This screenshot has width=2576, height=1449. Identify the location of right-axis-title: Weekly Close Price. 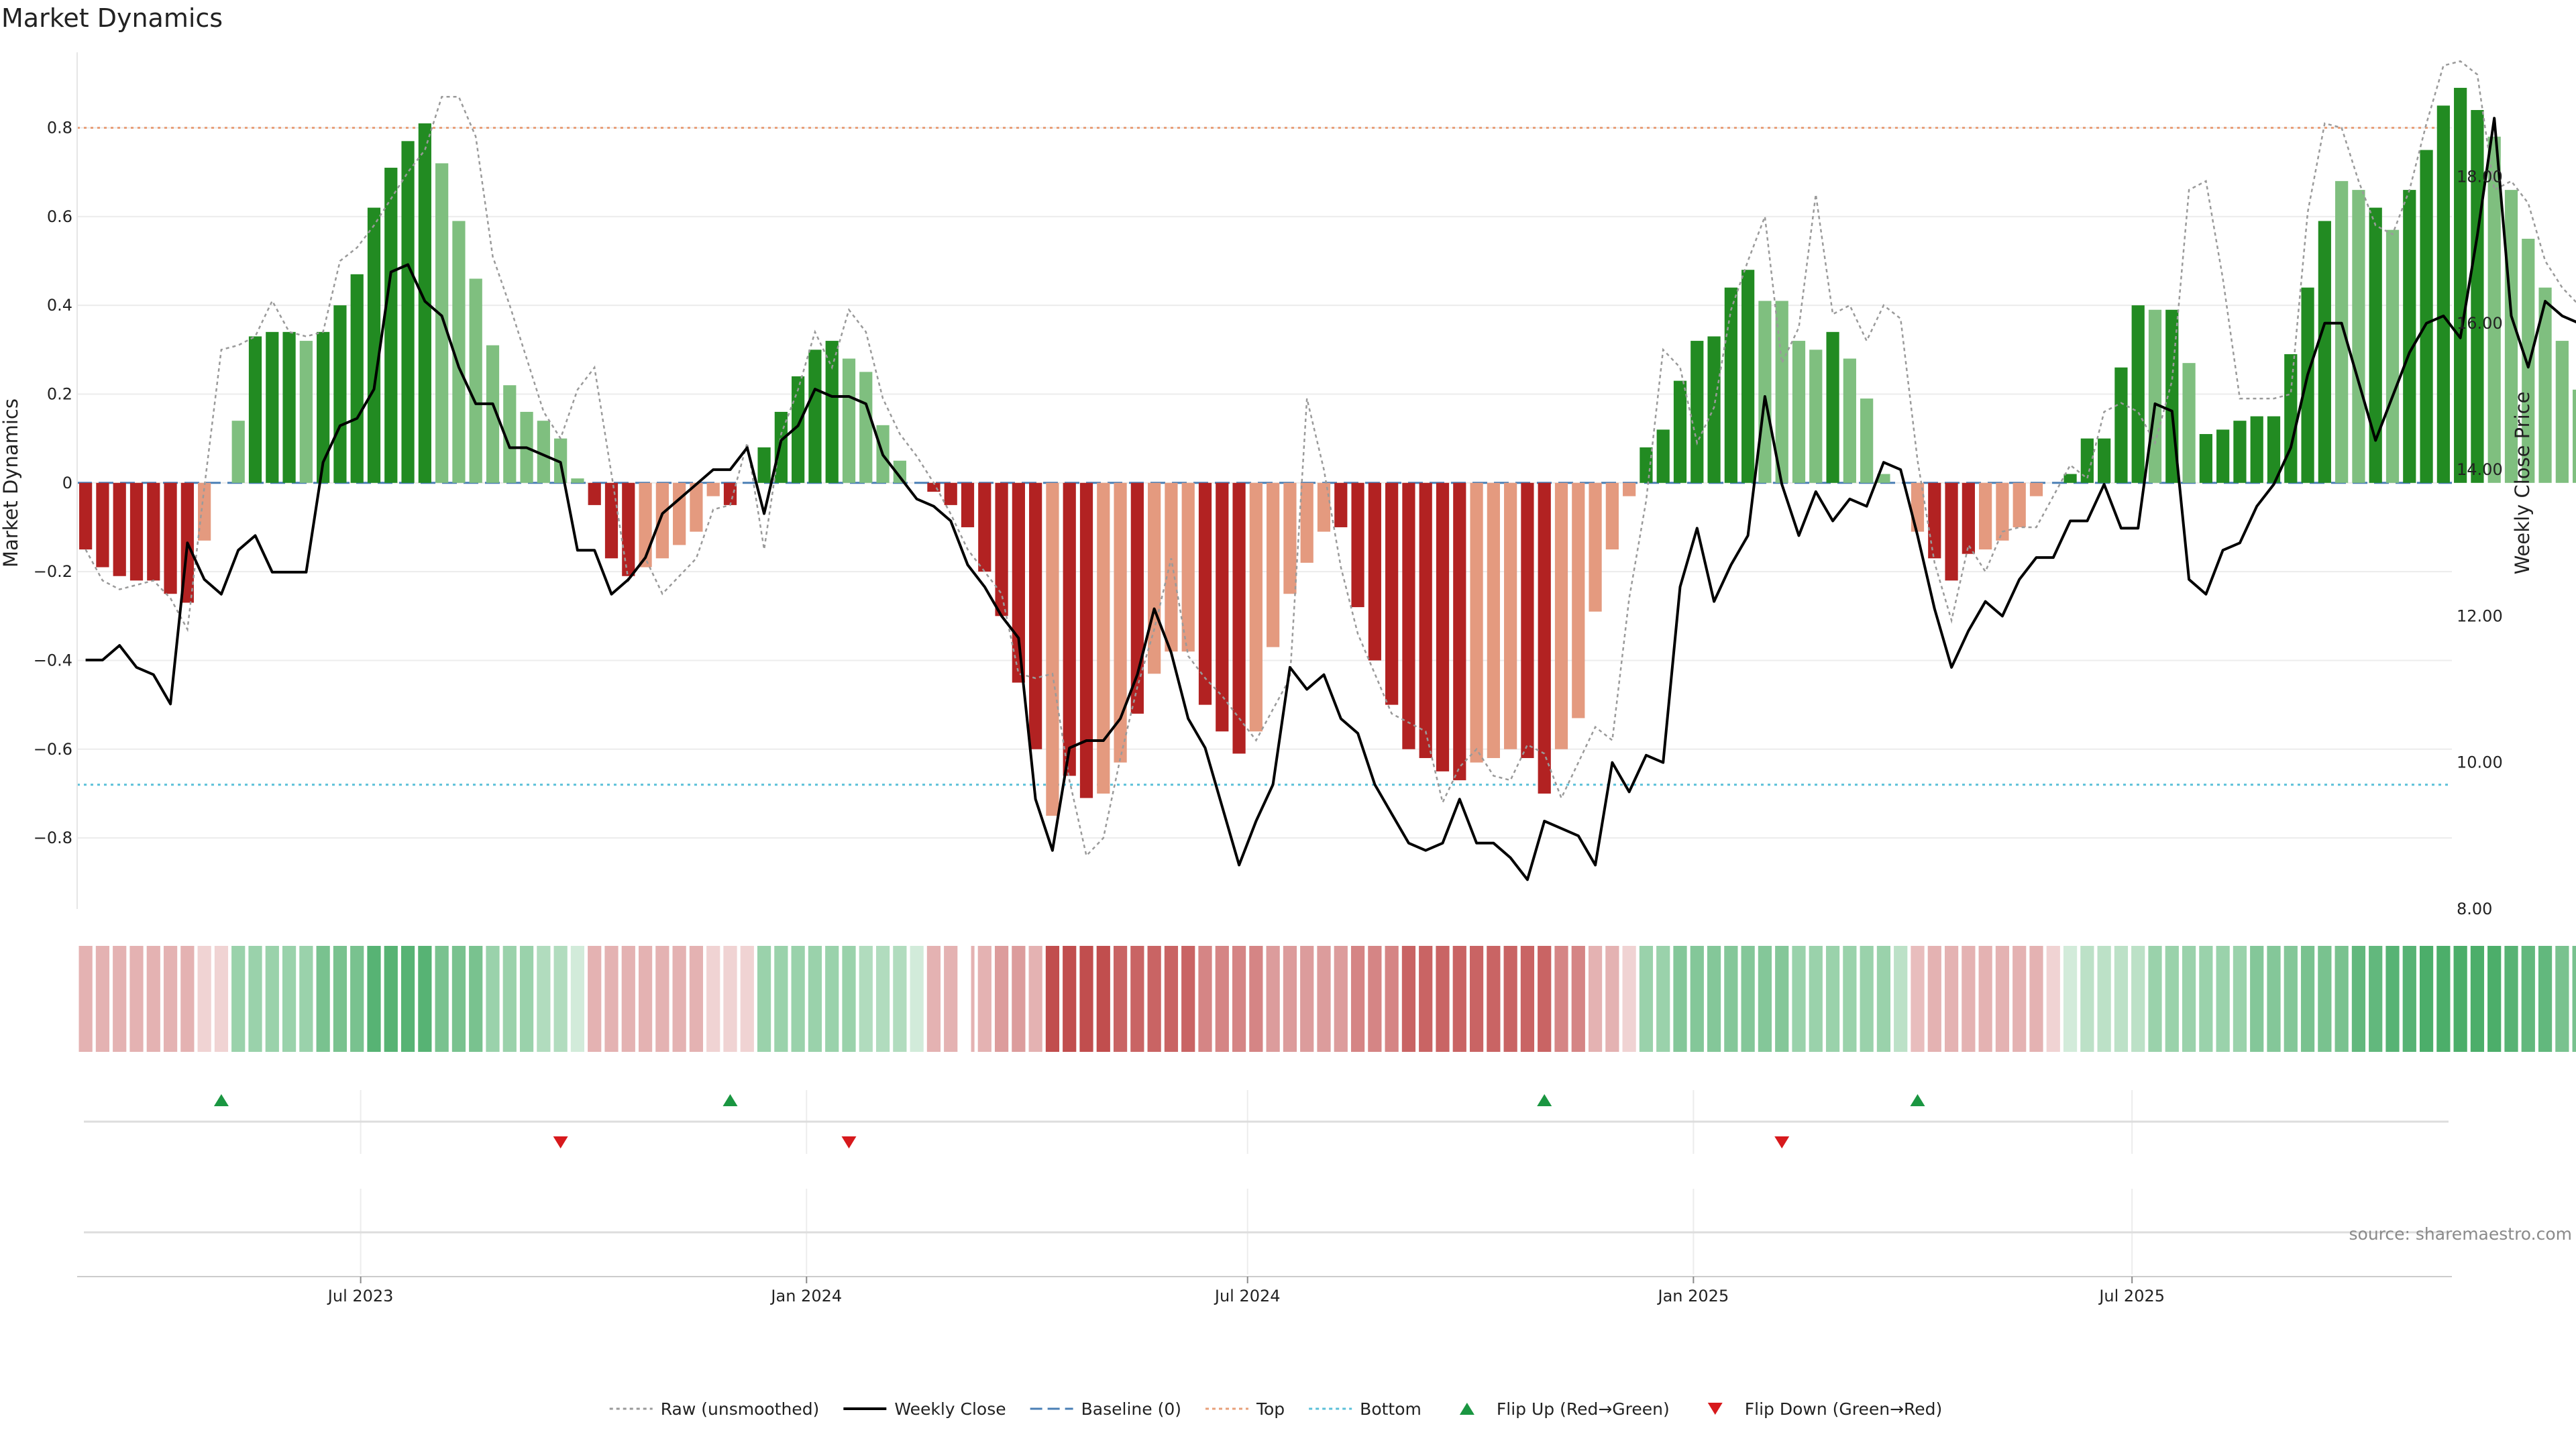
(2522, 483).